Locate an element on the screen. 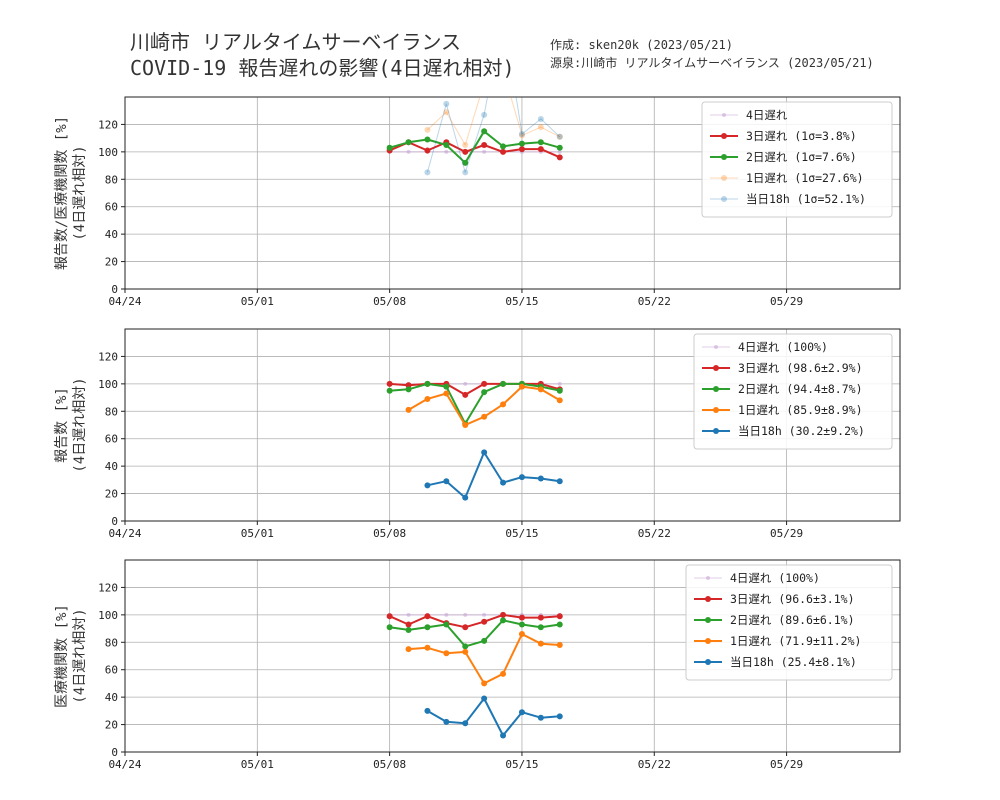  legend-label: 3日遅れ (1σ=3.8%) is located at coordinates (801, 136).